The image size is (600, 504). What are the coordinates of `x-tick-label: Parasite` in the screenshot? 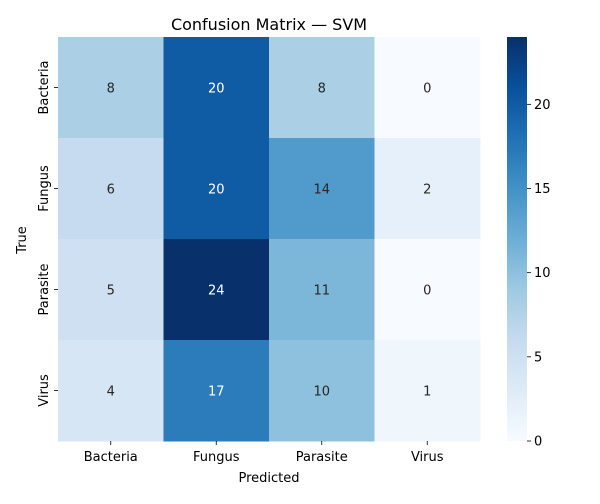 It's located at (322, 457).